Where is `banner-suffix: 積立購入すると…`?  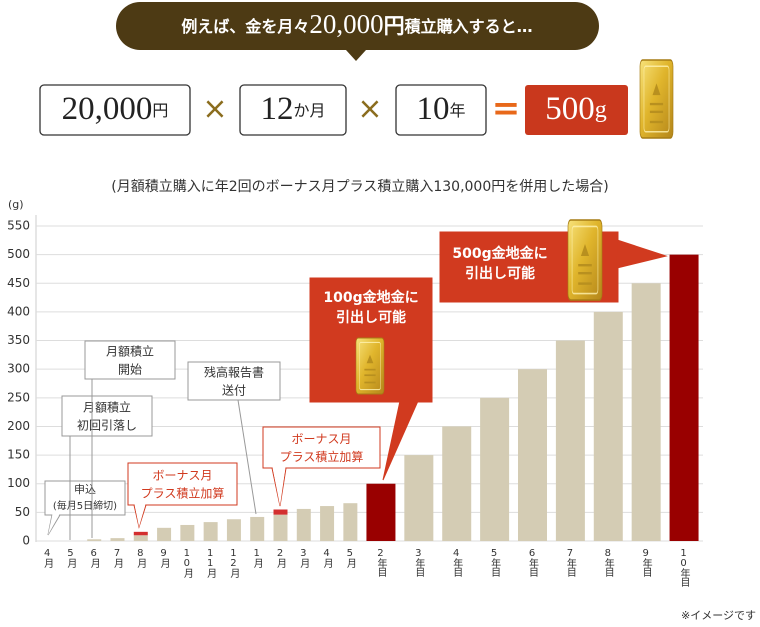 banner-suffix: 積立購入すると… is located at coordinates (468, 26).